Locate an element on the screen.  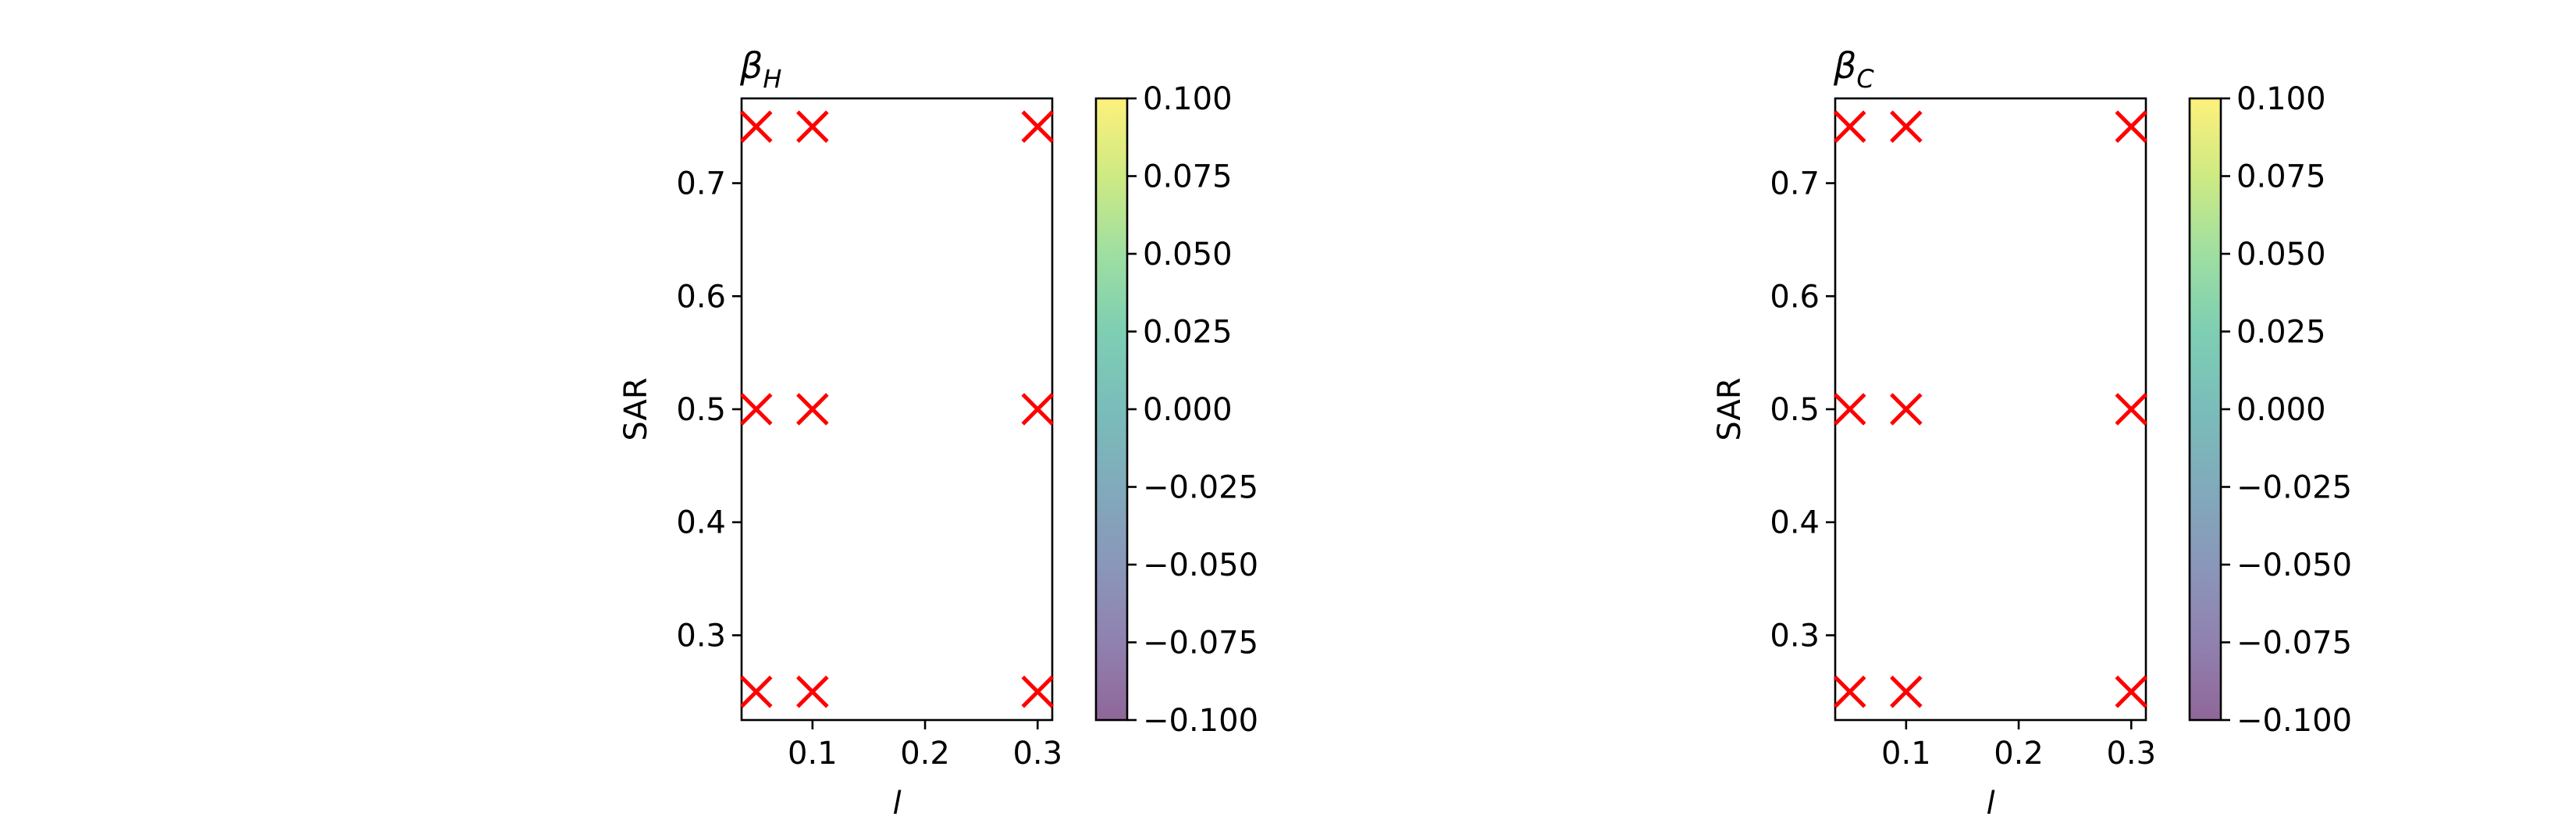
title-subscript: C is located at coordinates (1865, 79).